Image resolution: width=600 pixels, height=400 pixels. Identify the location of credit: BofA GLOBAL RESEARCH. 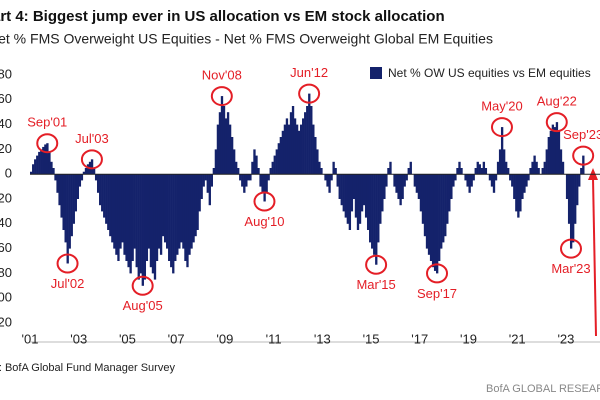
(543, 389).